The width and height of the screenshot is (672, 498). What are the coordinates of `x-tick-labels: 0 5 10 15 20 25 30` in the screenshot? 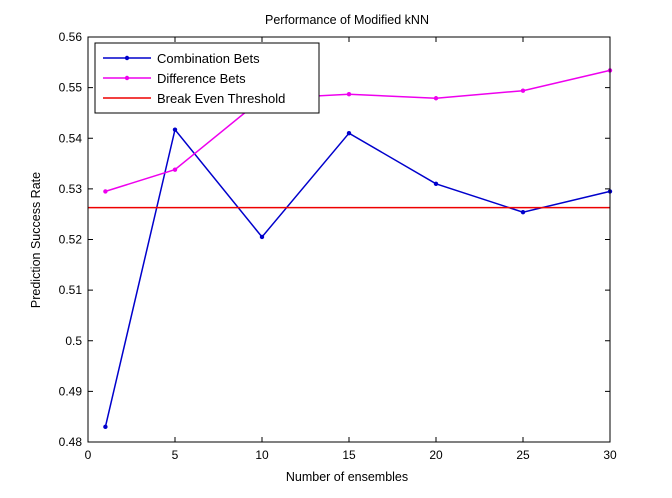 It's located at (351, 455).